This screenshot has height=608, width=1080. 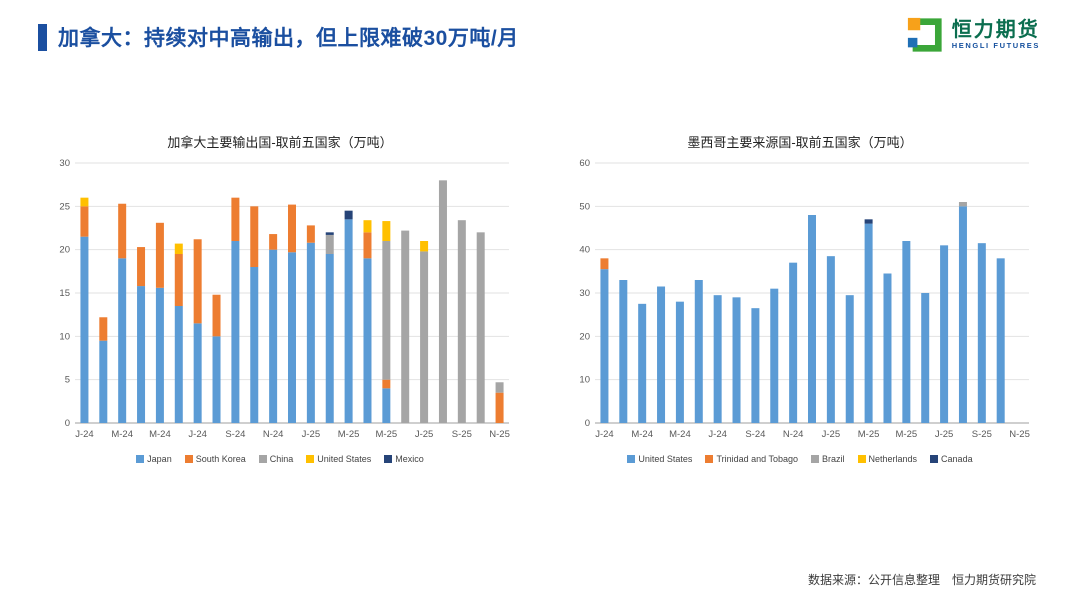 What do you see at coordinates (927, 35) in the screenshot?
I see `logo-green-stroke` at bounding box center [927, 35].